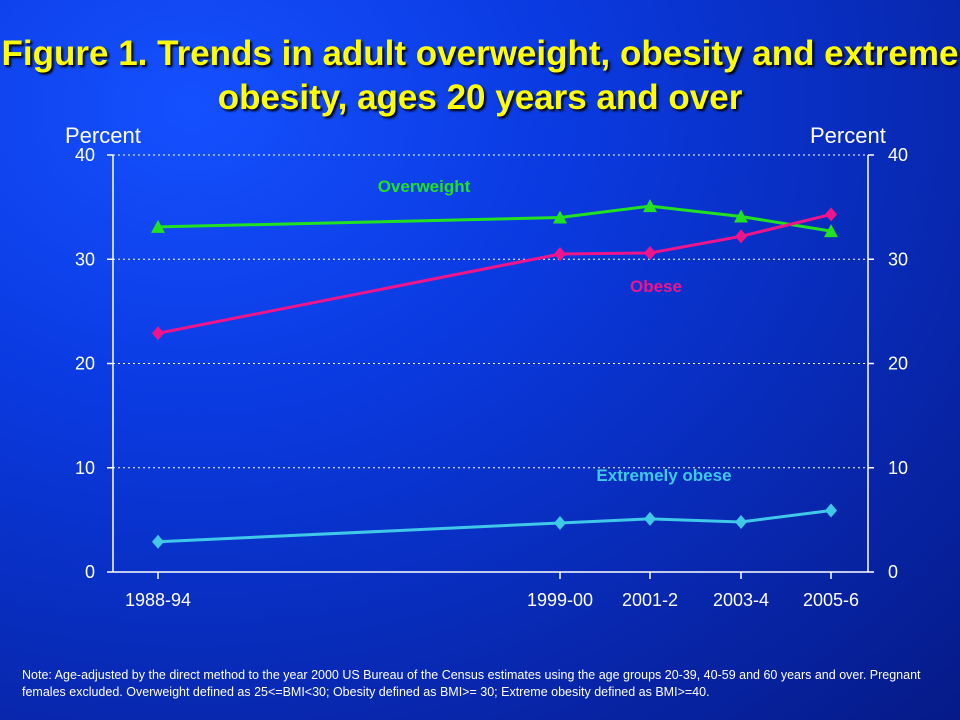  What do you see at coordinates (650, 600) in the screenshot?
I see `x-tick-label: 2001-2` at bounding box center [650, 600].